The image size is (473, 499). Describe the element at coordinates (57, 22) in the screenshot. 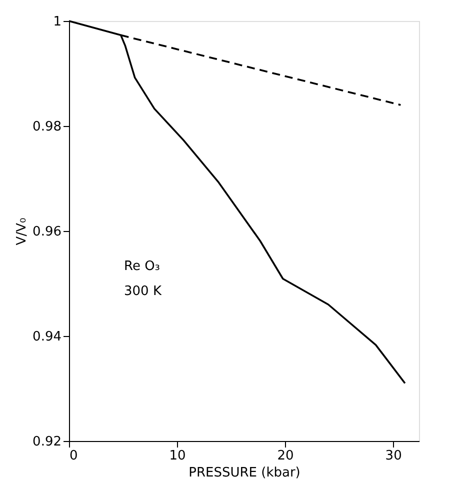

I see `y-tick-label: 1` at that location.